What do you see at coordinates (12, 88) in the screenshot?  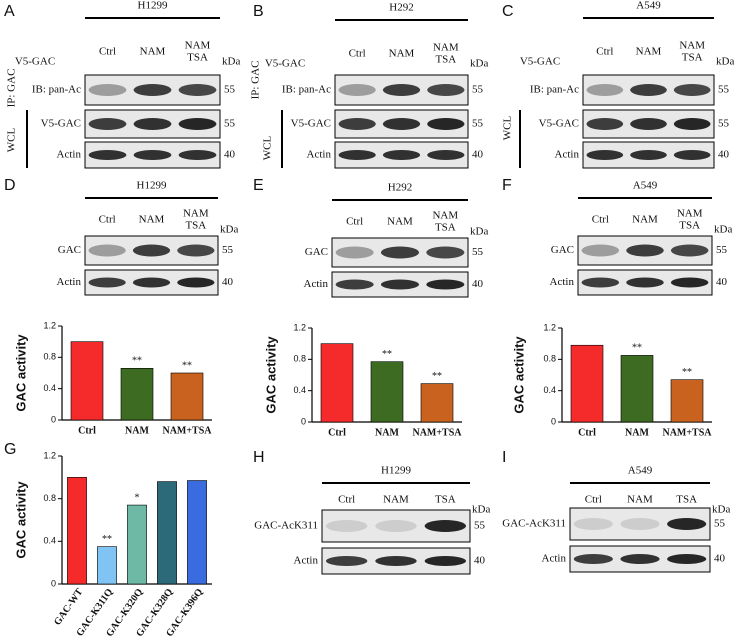 I see `ip-label: IP: GAC` at bounding box center [12, 88].